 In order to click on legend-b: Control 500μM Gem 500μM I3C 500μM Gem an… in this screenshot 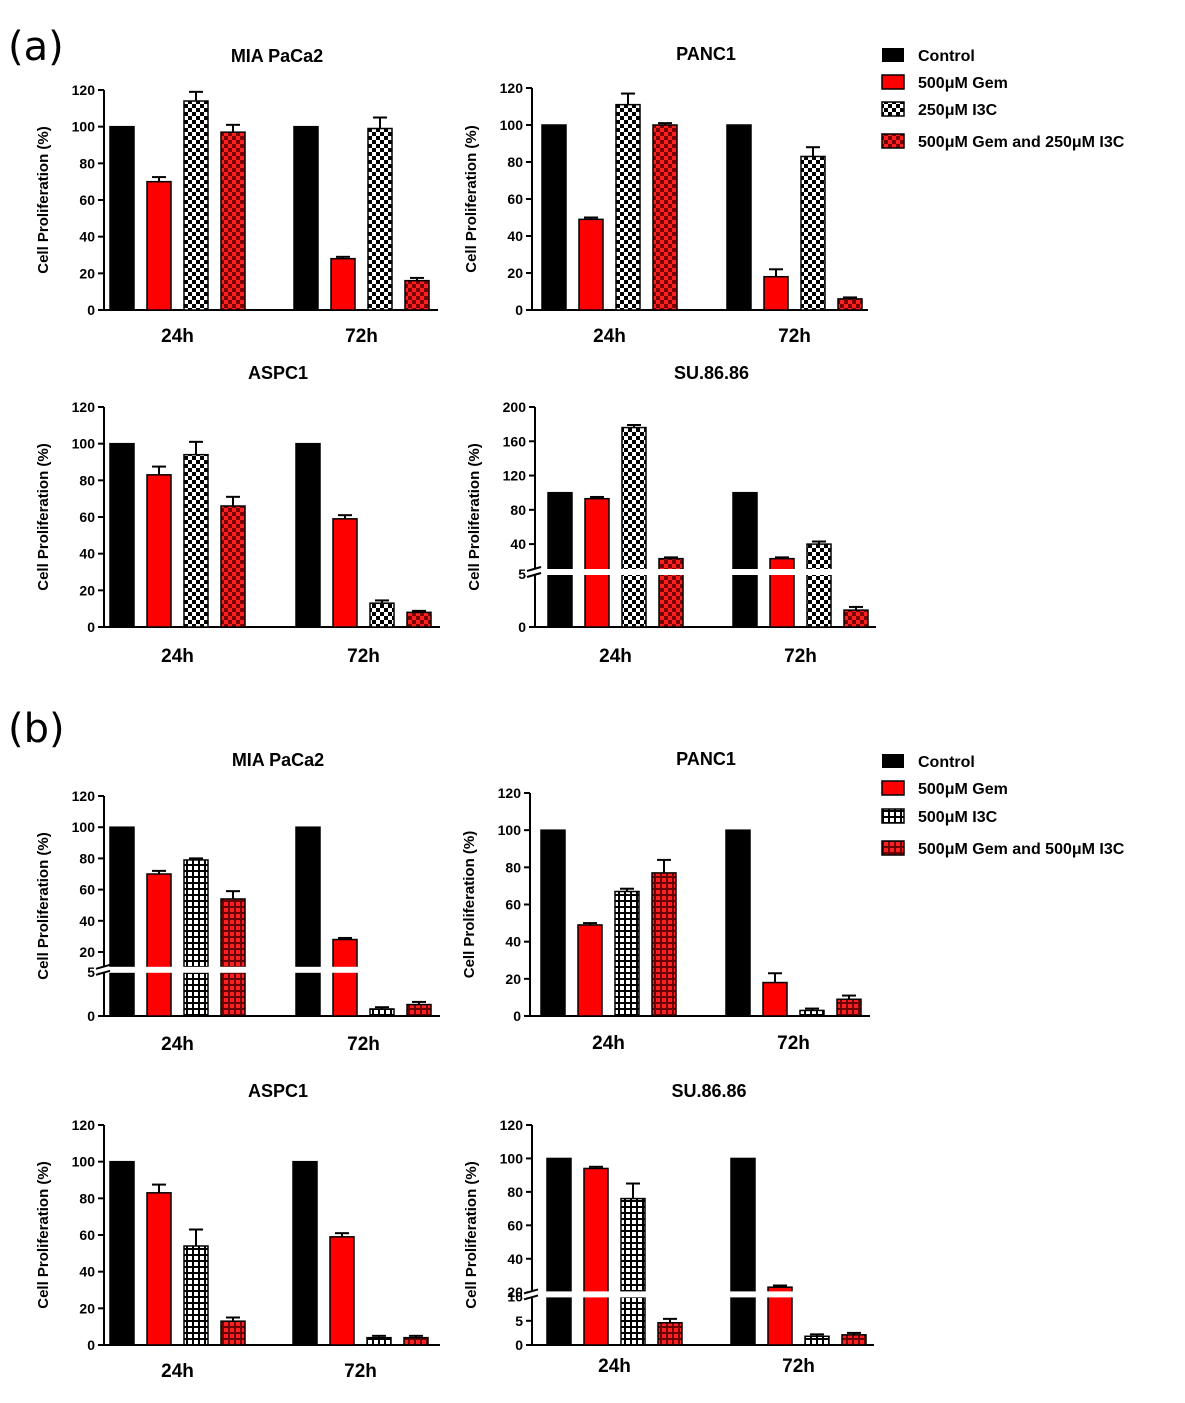, I will do `click(1003, 806)`.